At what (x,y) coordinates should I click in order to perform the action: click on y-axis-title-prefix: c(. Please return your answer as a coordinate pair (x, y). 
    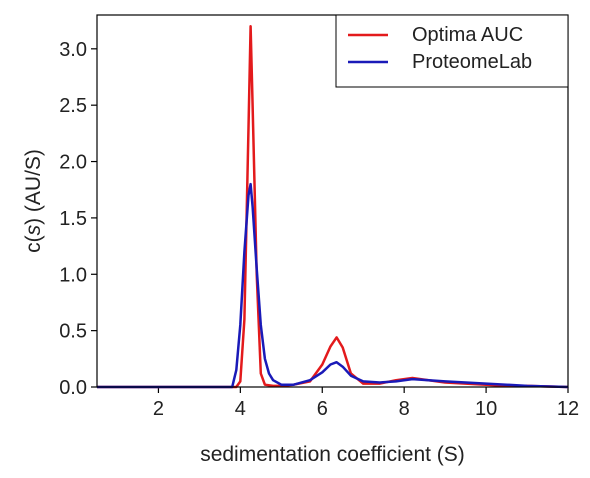
    Looking at the image, I should click on (33, 244).